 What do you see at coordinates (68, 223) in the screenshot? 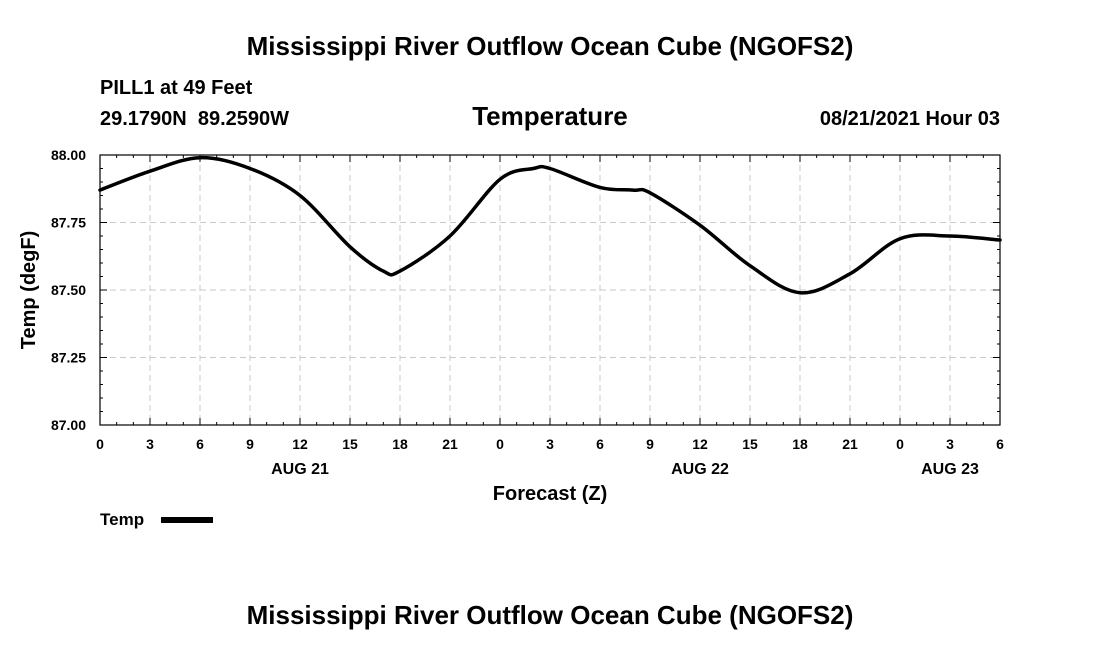
I see `y-tick-label: 87.75` at bounding box center [68, 223].